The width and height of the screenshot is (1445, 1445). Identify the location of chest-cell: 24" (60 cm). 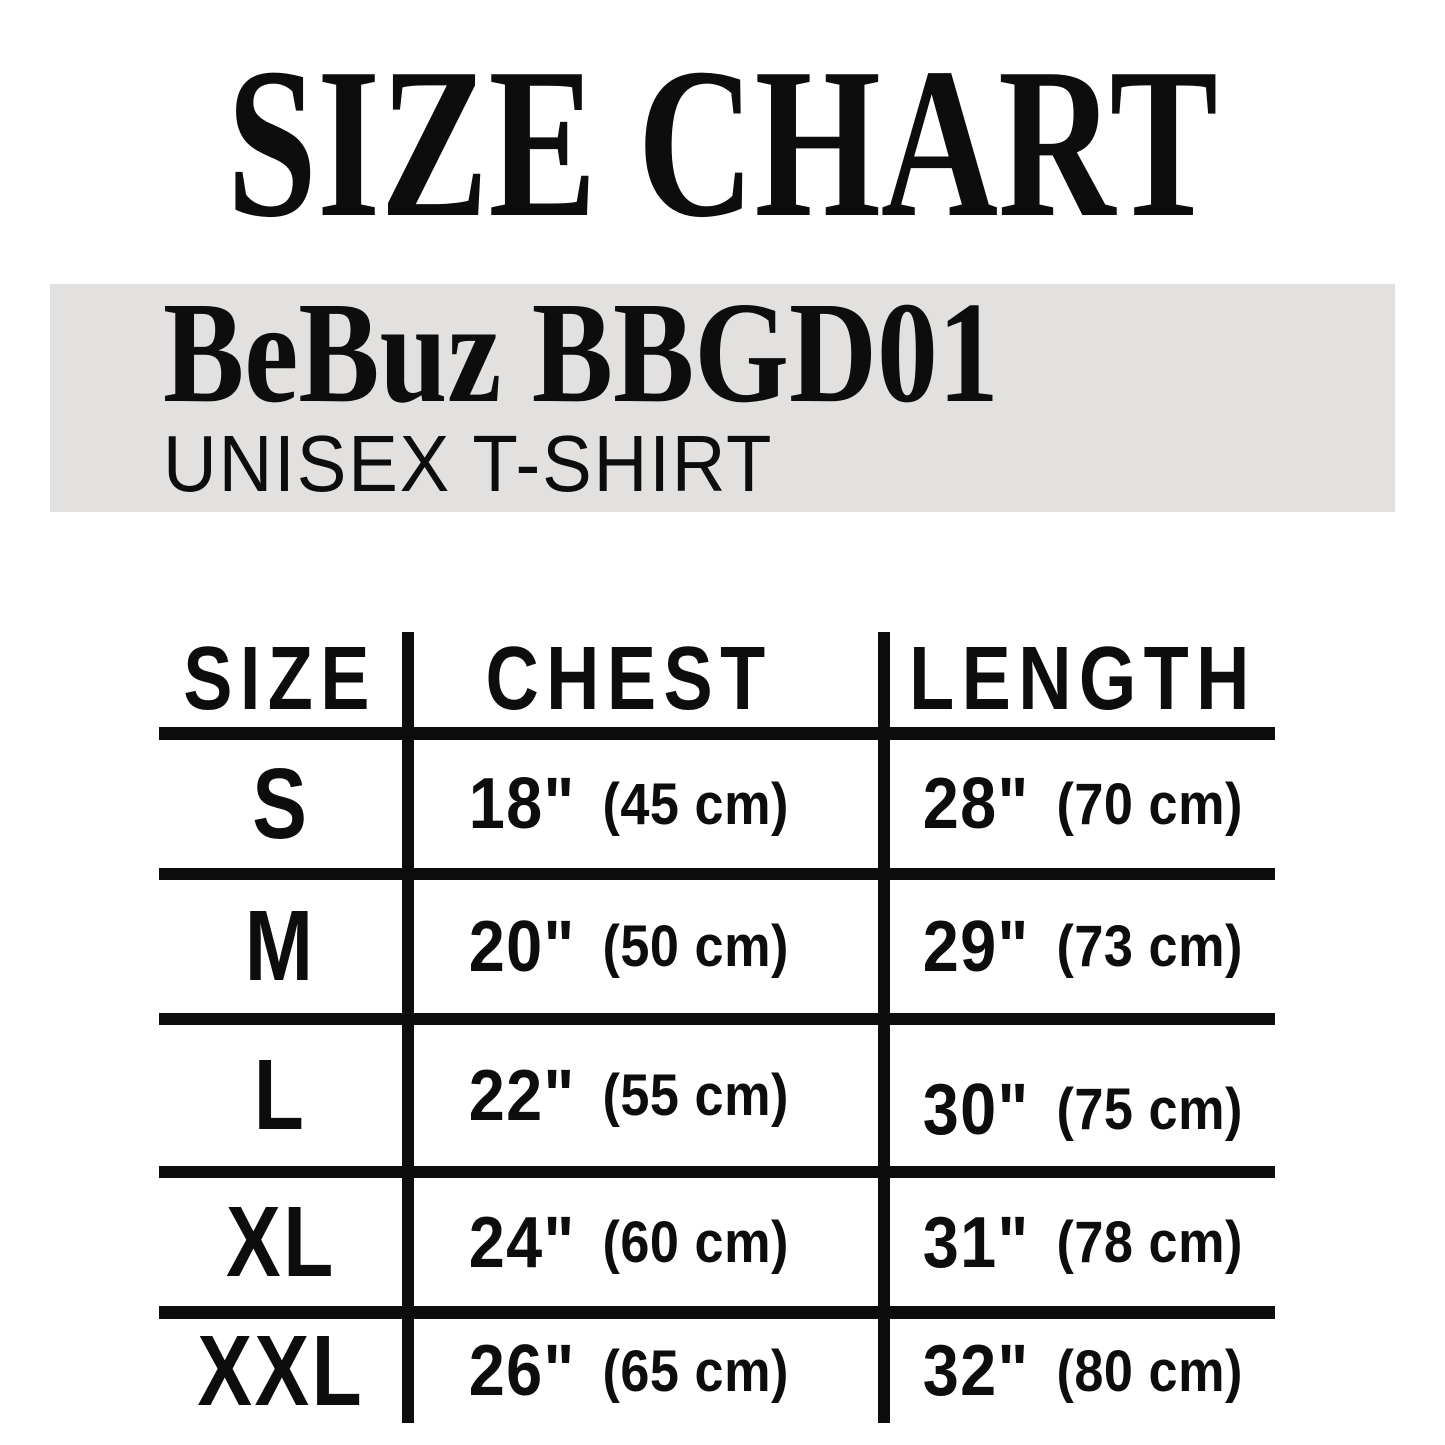
(646, 1242).